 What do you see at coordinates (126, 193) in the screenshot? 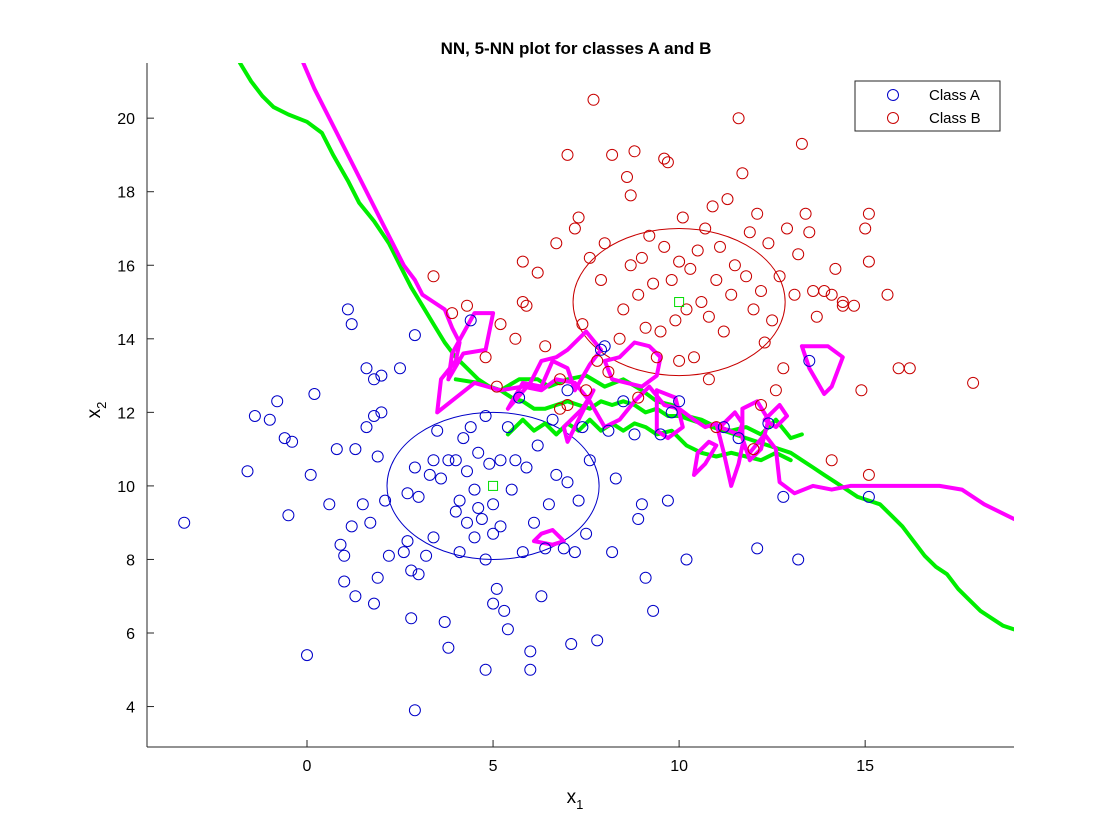
I see `y-tick-label: 18` at bounding box center [126, 193].